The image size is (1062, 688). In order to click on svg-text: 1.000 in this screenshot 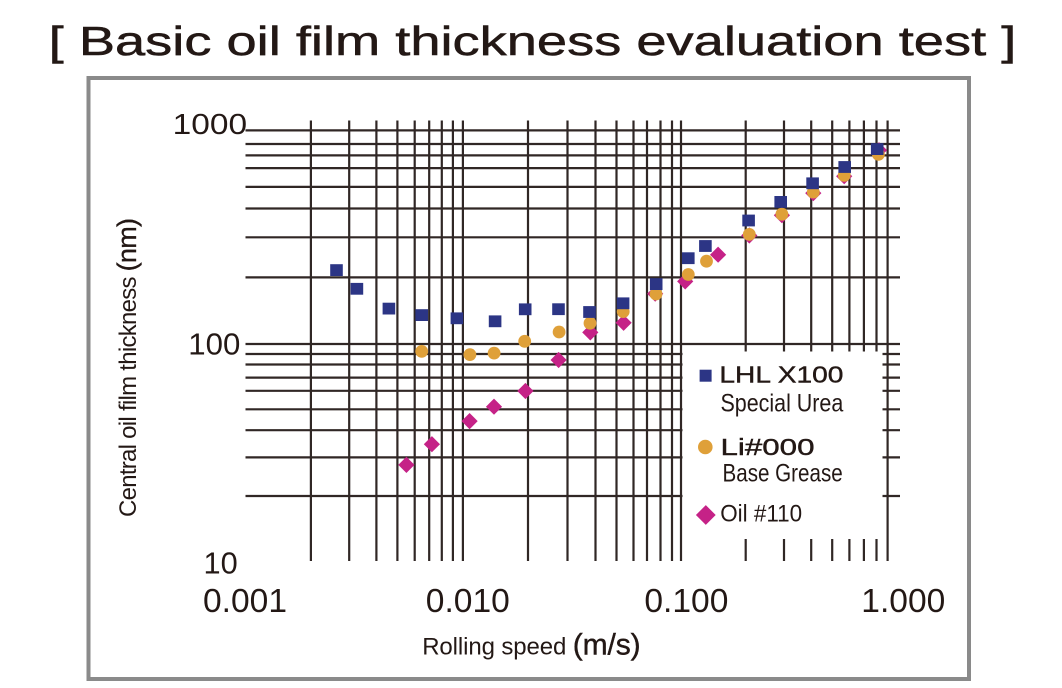, I will do `click(903, 601)`.